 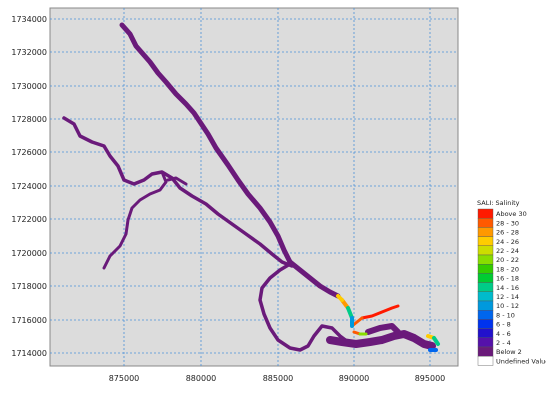 What do you see at coordinates (29, 219) in the screenshot?
I see `y-tick-label: 1722000` at bounding box center [29, 219].